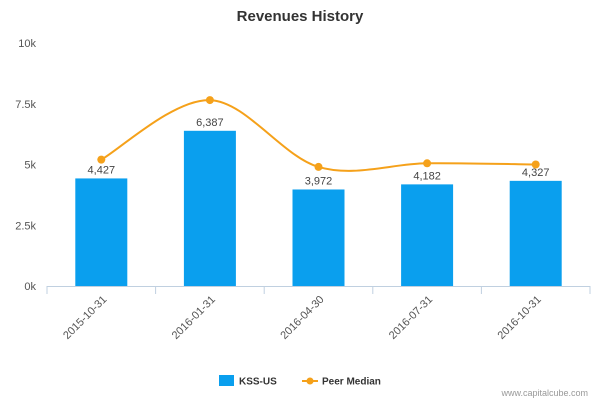 This screenshot has width=600, height=400. I want to click on bar-data-label: 6,387, so click(210, 123).